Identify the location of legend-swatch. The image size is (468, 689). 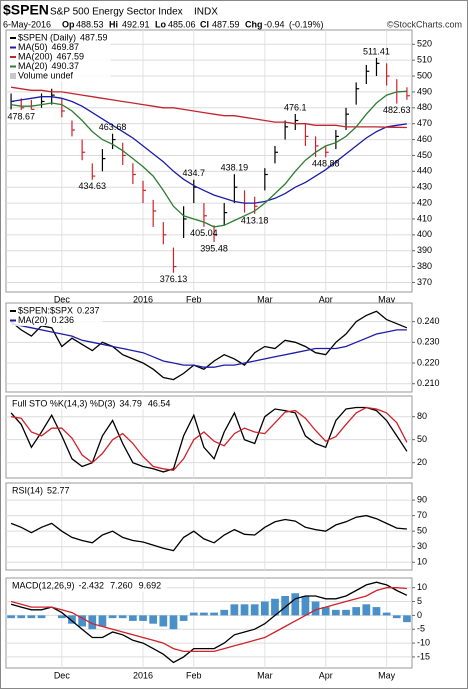
(13, 76).